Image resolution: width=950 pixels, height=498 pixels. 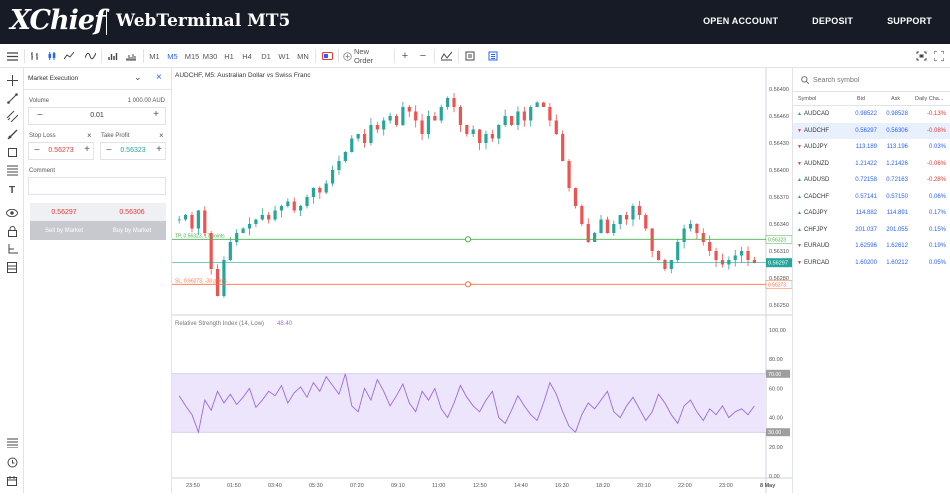 I want to click on depth-icon, so click(x=131, y=56).